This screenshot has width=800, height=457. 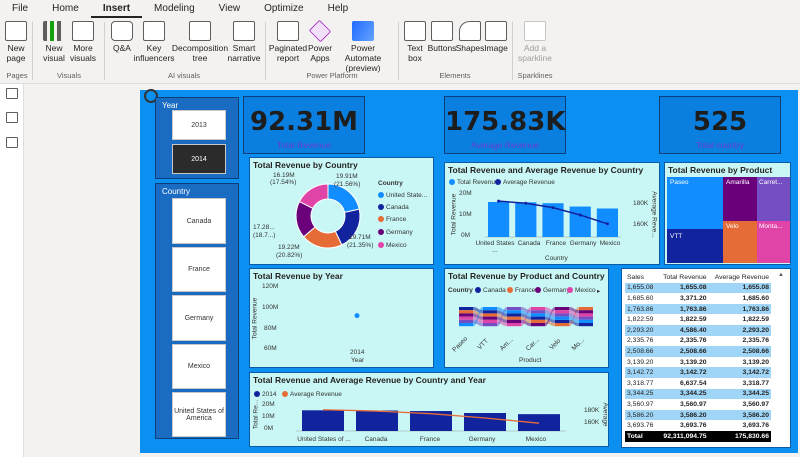 I want to click on more-visuals-button: More visuals, so click(x=83, y=42).